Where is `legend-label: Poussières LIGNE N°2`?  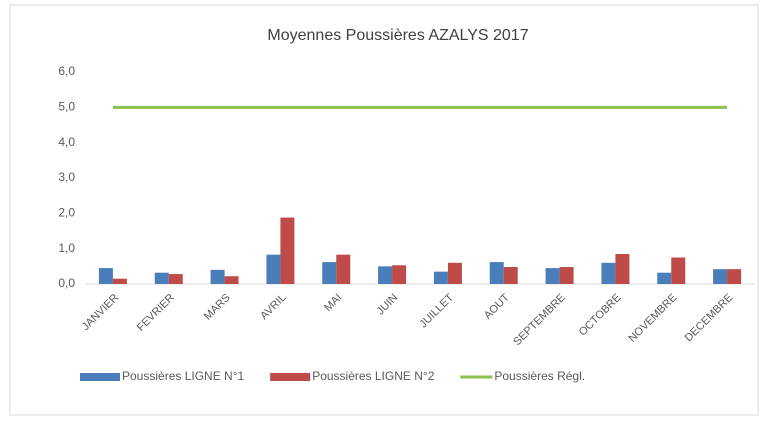 legend-label: Poussières LIGNE N°2 is located at coordinates (373, 376).